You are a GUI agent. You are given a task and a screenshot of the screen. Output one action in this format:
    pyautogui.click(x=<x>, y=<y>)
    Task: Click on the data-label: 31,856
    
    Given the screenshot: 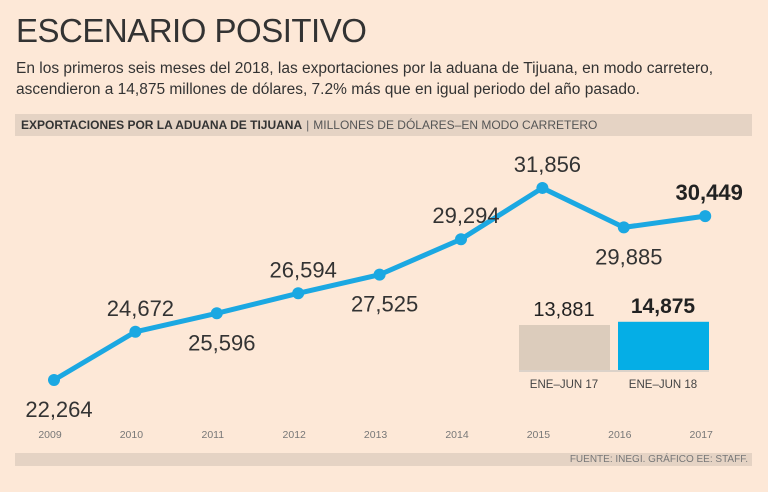 What is the action you would take?
    pyautogui.click(x=547, y=164)
    